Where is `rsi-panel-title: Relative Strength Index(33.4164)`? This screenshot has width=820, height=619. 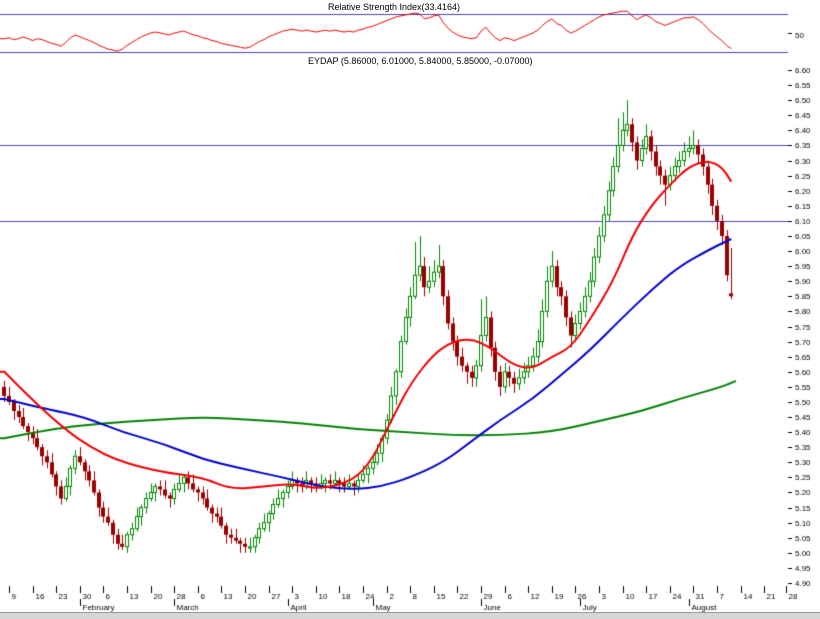 rsi-panel-title: Relative Strength Index(33.4164) is located at coordinates (394, 7).